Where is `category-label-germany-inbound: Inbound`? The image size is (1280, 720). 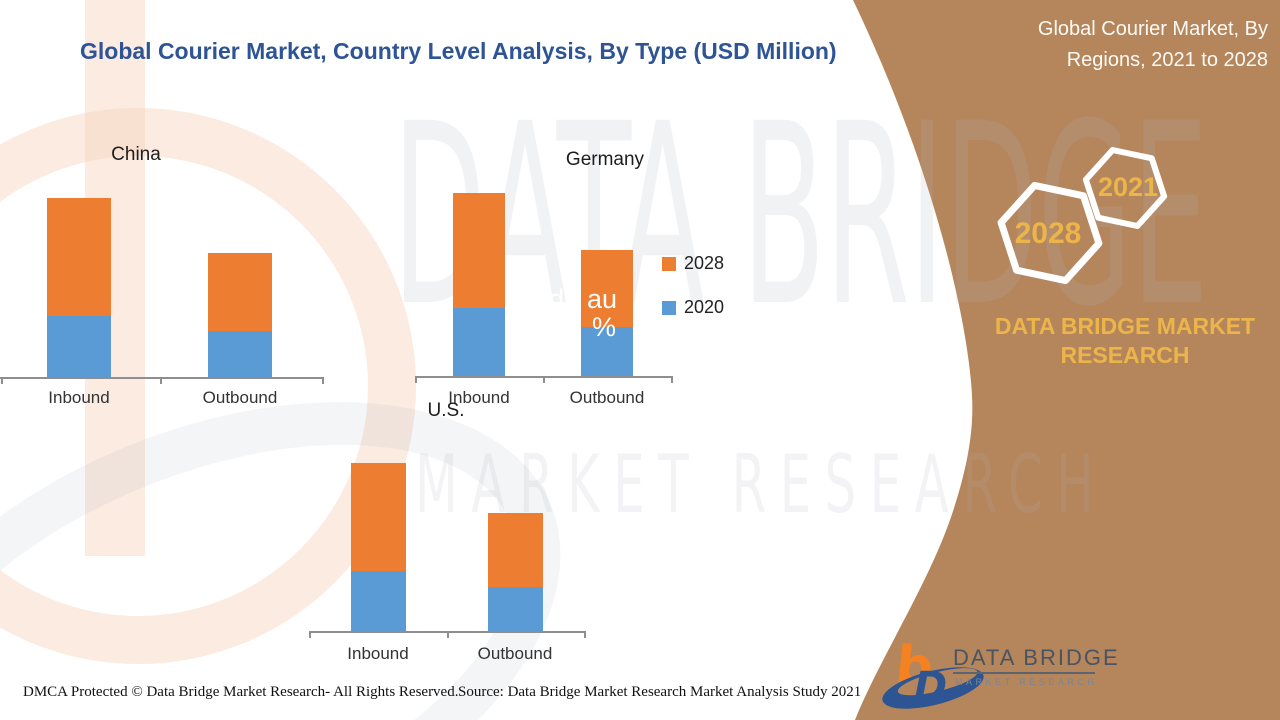 category-label-germany-inbound: Inbound is located at coordinates (479, 397).